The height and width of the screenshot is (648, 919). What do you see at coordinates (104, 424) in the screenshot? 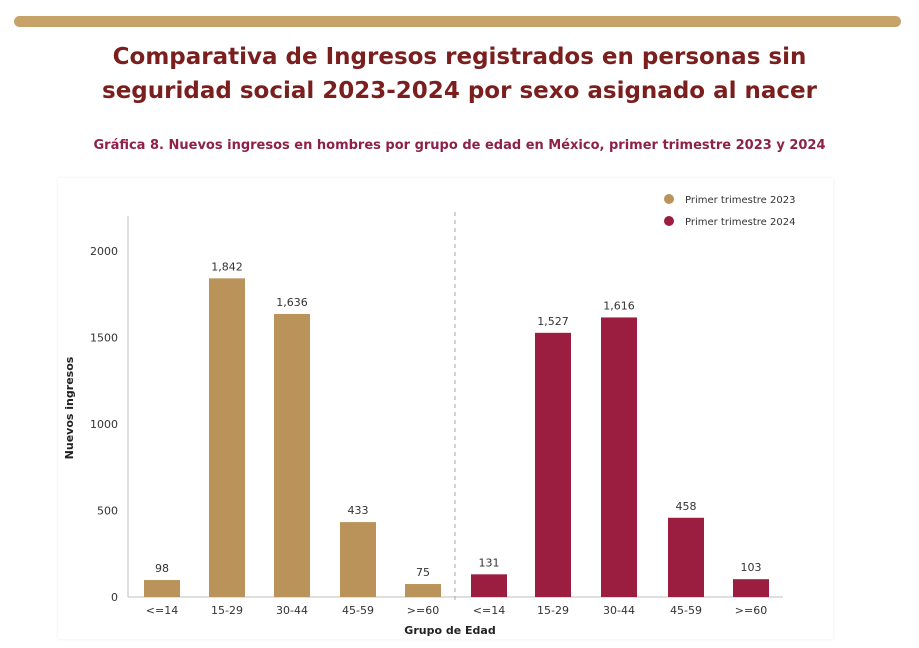
I see `y-tick-label: 1000` at bounding box center [104, 424].